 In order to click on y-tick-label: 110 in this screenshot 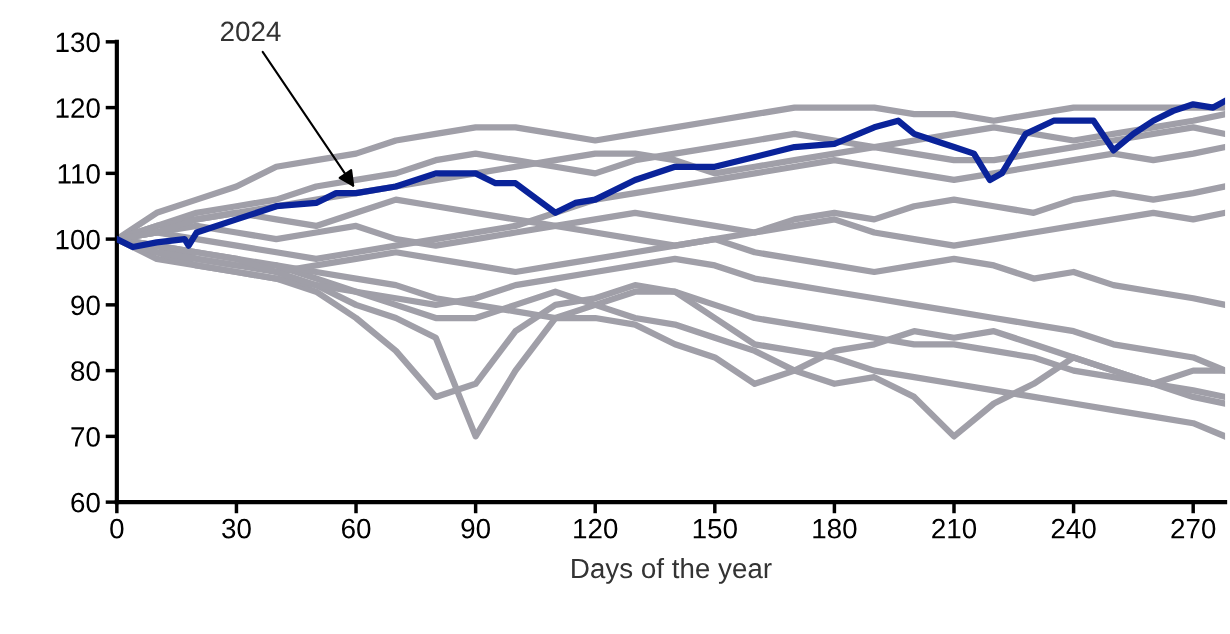, I will do `click(79, 174)`.